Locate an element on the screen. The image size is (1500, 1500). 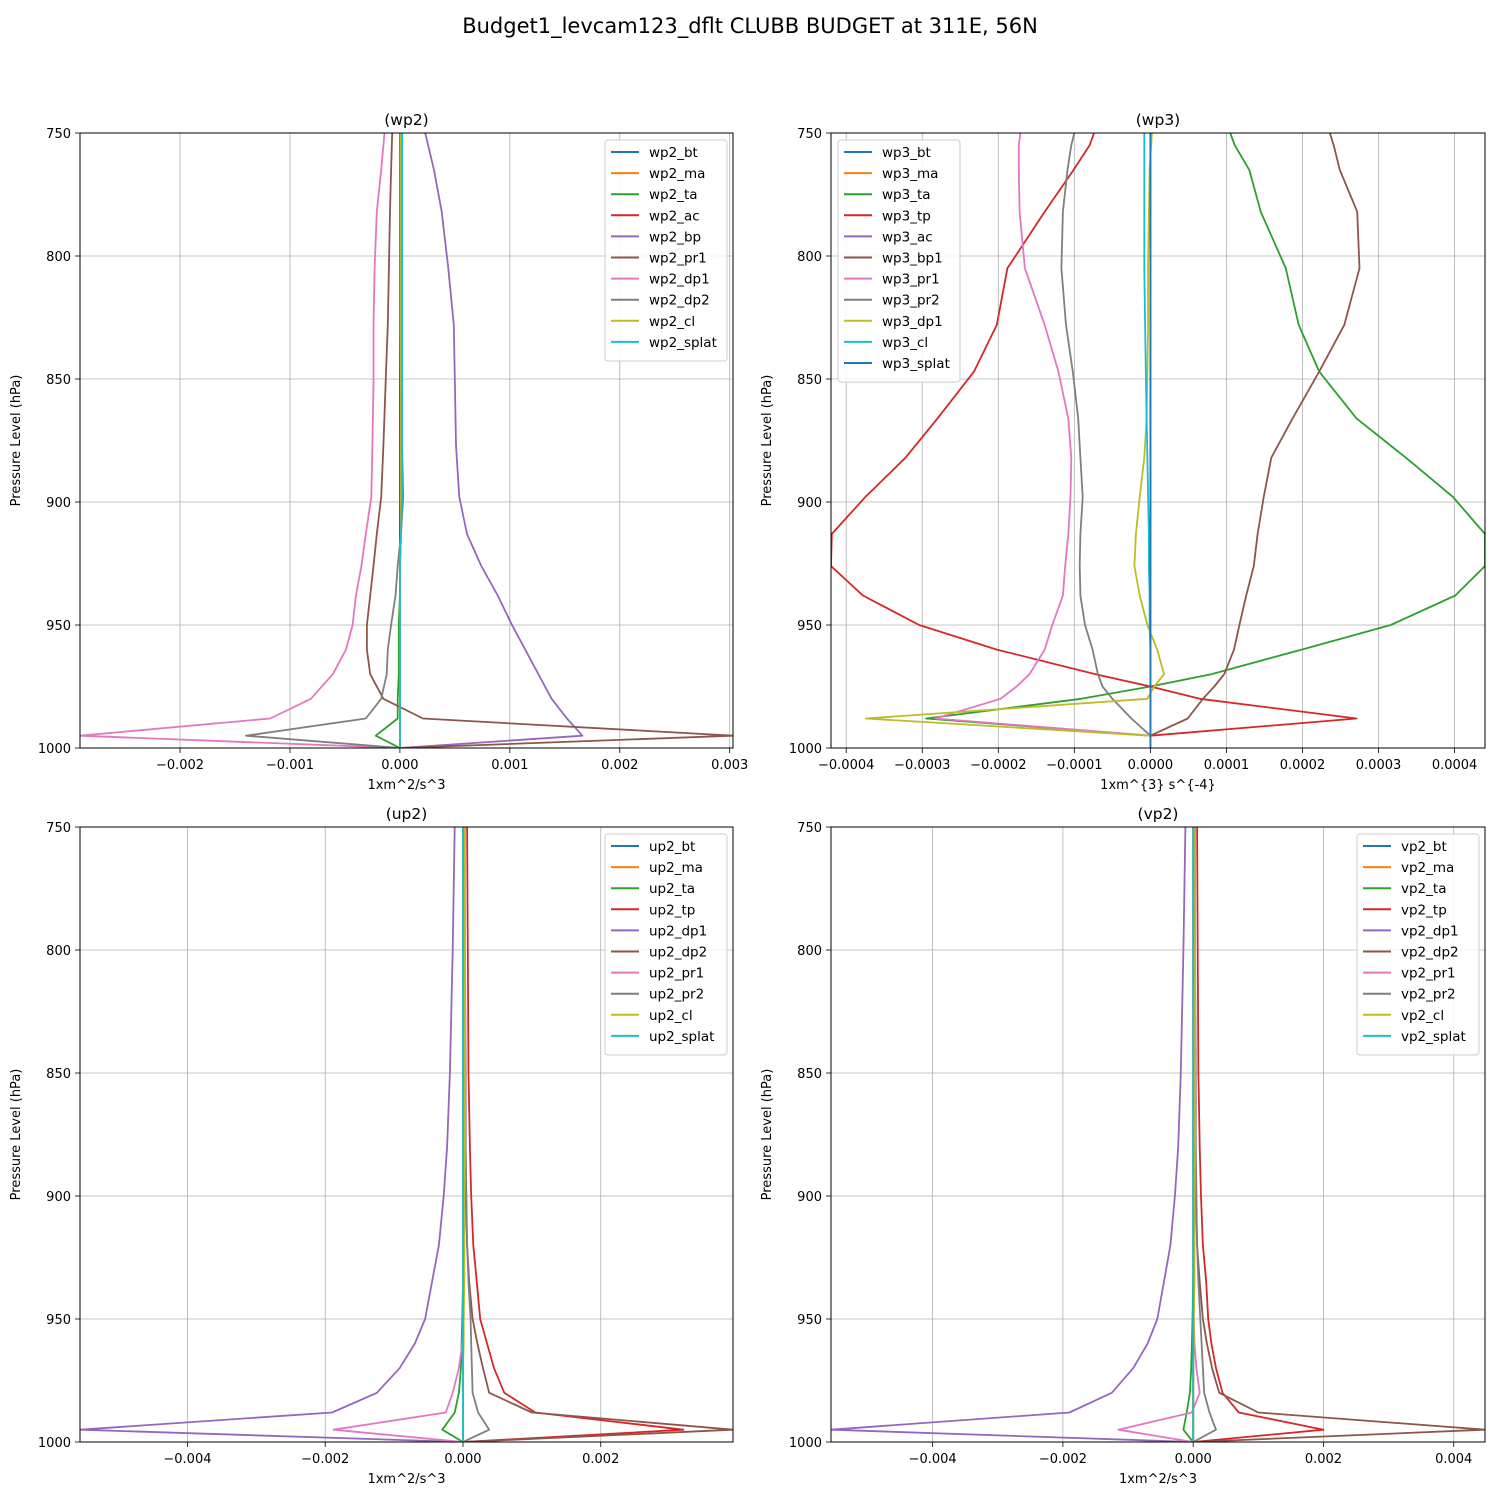
legend-label: up2_pr2 is located at coordinates (676, 995).